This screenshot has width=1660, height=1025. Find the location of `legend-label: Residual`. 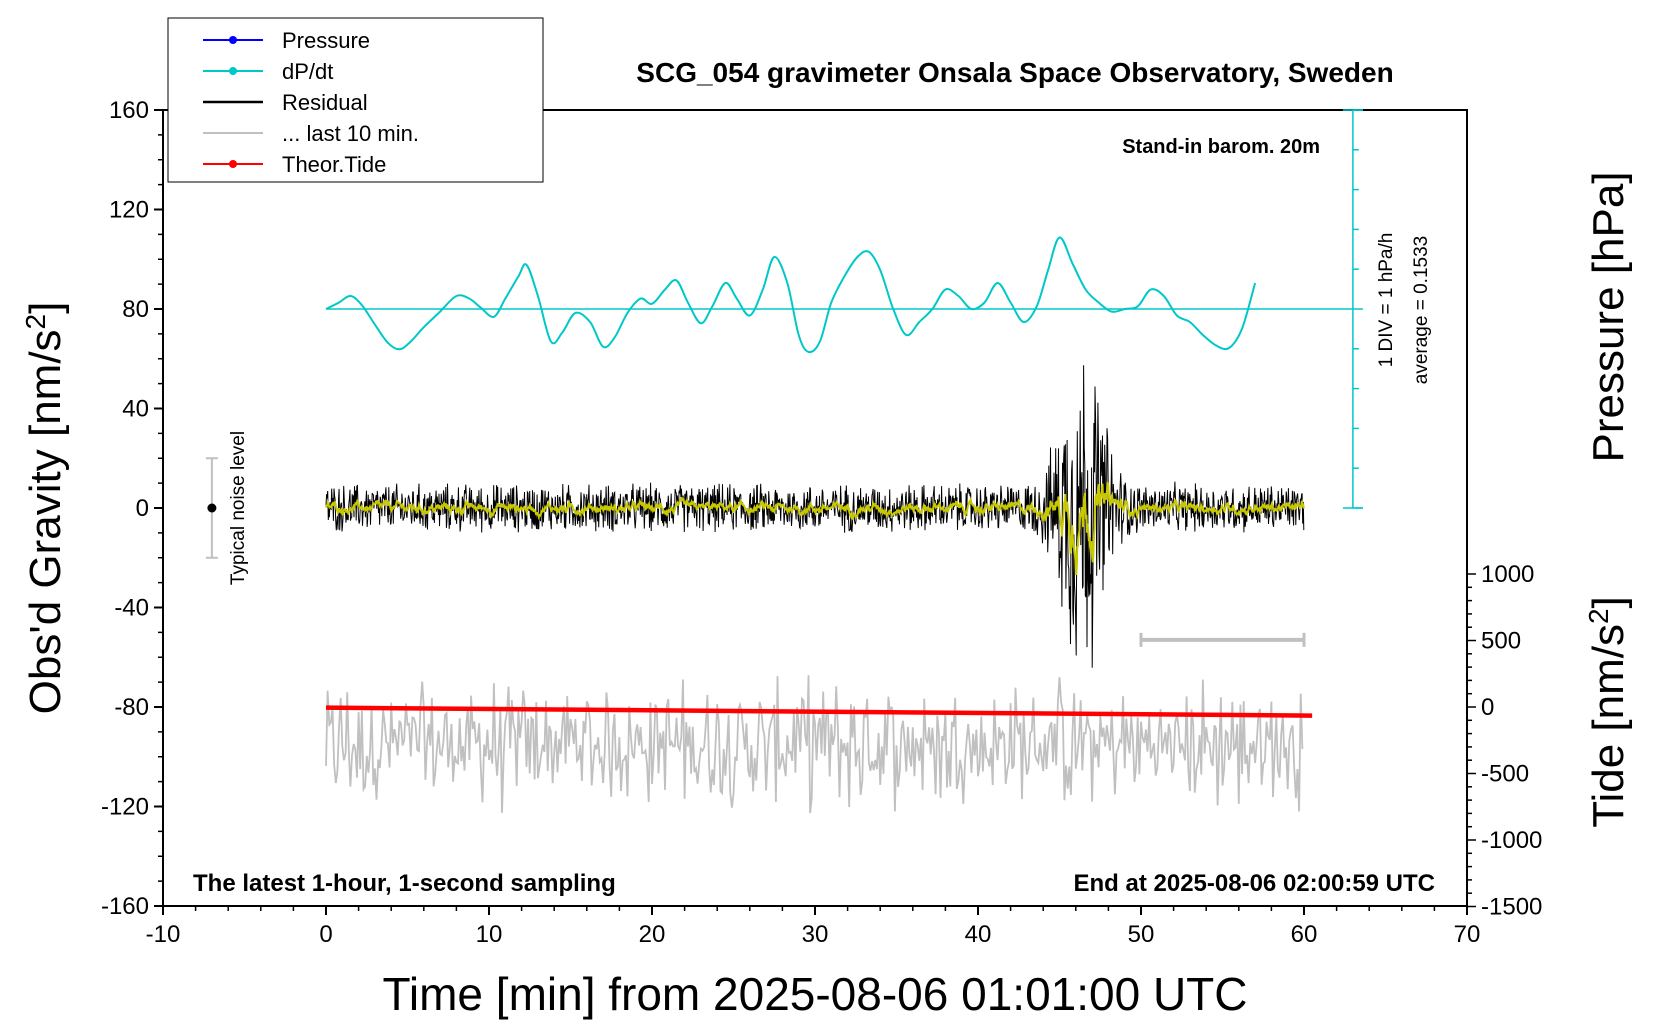

legend-label: Residual is located at coordinates (325, 102).